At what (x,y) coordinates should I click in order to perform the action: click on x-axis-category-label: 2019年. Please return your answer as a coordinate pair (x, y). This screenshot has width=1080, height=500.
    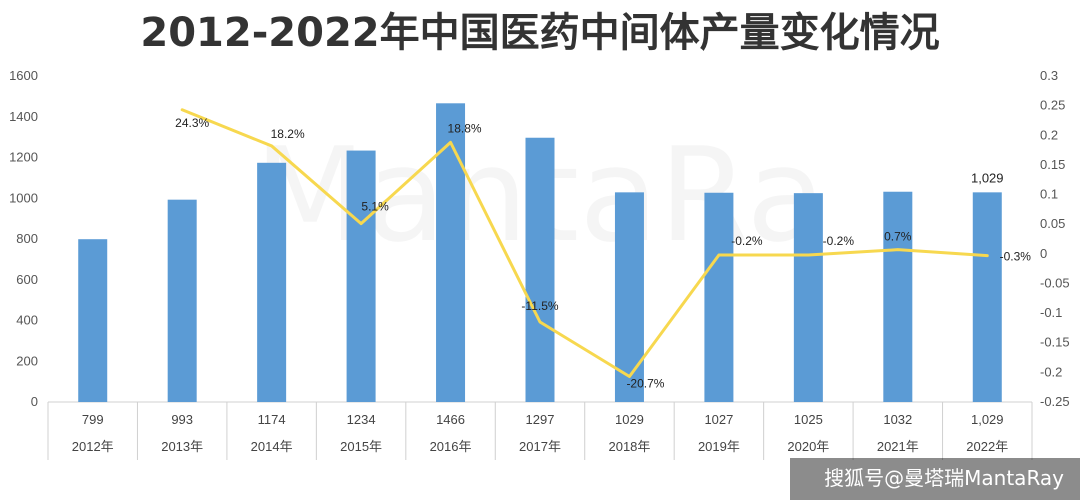
    Looking at the image, I should click on (719, 446).